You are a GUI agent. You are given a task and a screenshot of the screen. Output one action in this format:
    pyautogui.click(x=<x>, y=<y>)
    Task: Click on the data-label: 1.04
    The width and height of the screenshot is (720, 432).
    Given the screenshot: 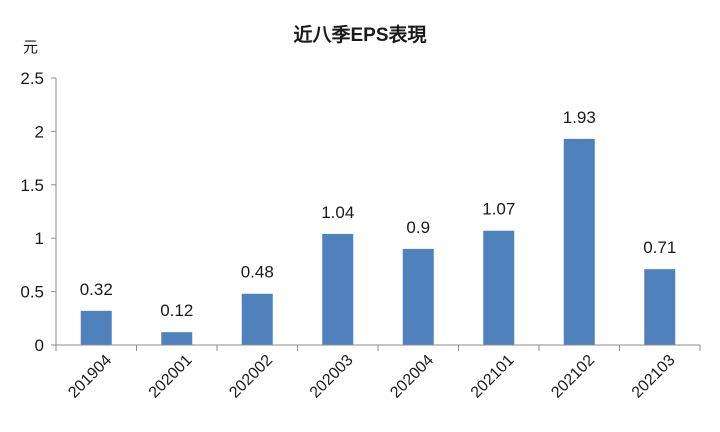 What is the action you would take?
    pyautogui.click(x=337, y=212)
    